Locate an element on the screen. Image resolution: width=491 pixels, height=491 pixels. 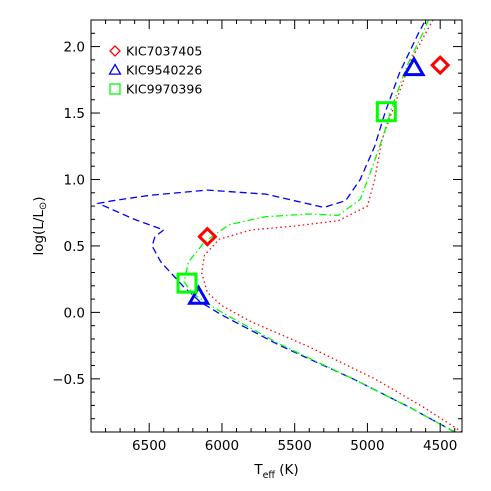
legend-triangle-icon is located at coordinates (115, 69).